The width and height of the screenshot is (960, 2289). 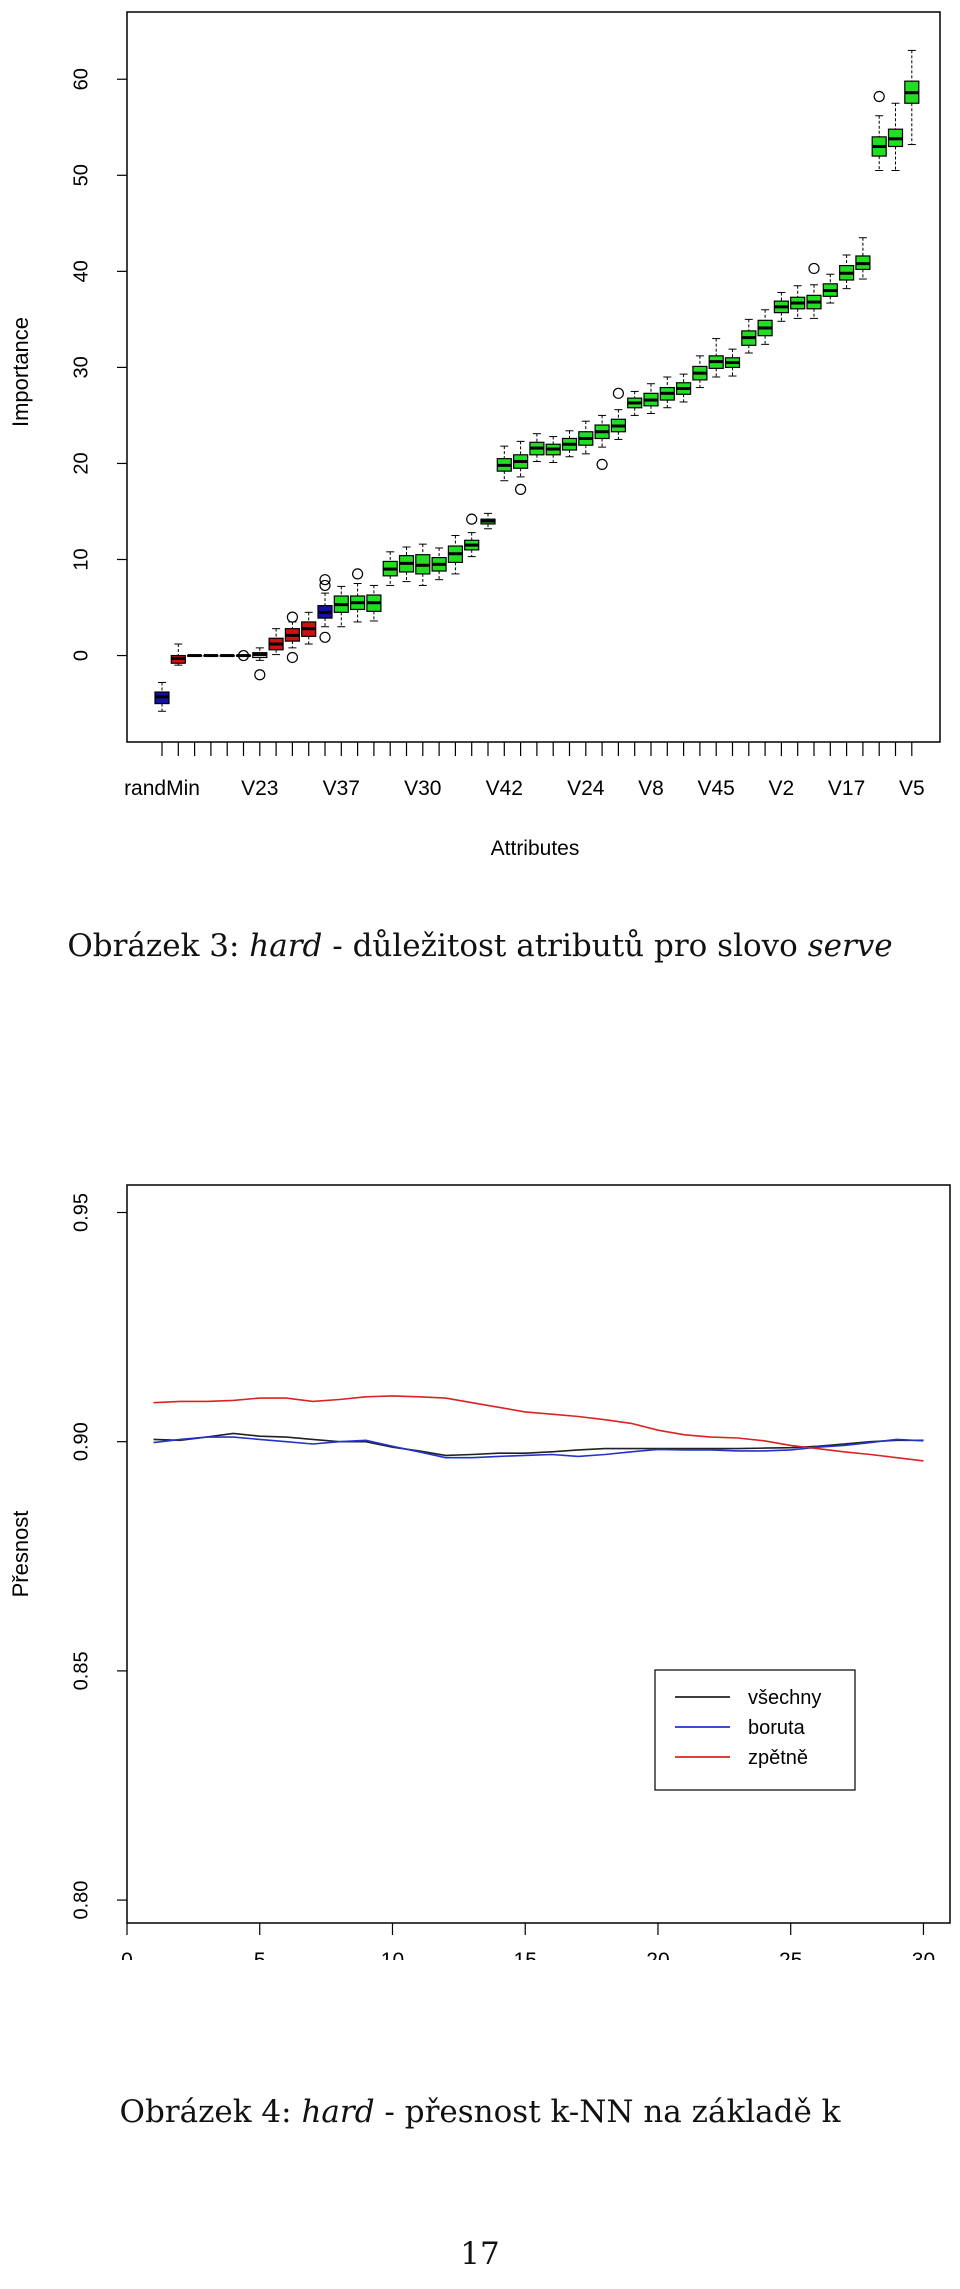 What do you see at coordinates (81, 175) in the screenshot?
I see `y-tick-label: 50` at bounding box center [81, 175].